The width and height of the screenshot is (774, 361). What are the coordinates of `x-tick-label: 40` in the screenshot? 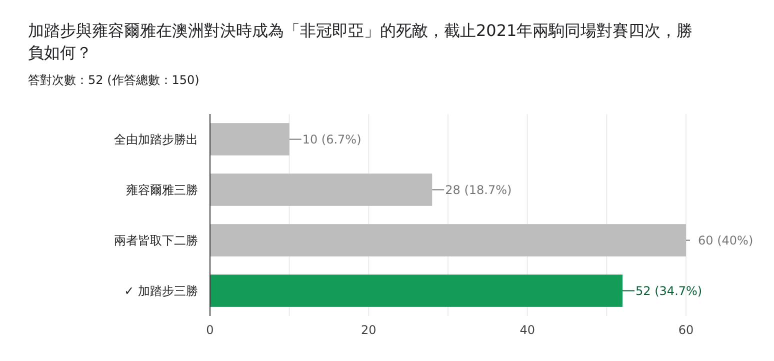 It's located at (527, 330).